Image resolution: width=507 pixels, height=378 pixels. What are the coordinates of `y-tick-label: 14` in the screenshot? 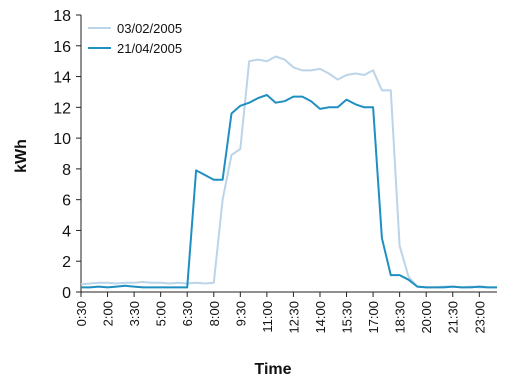 It's located at (62, 78).